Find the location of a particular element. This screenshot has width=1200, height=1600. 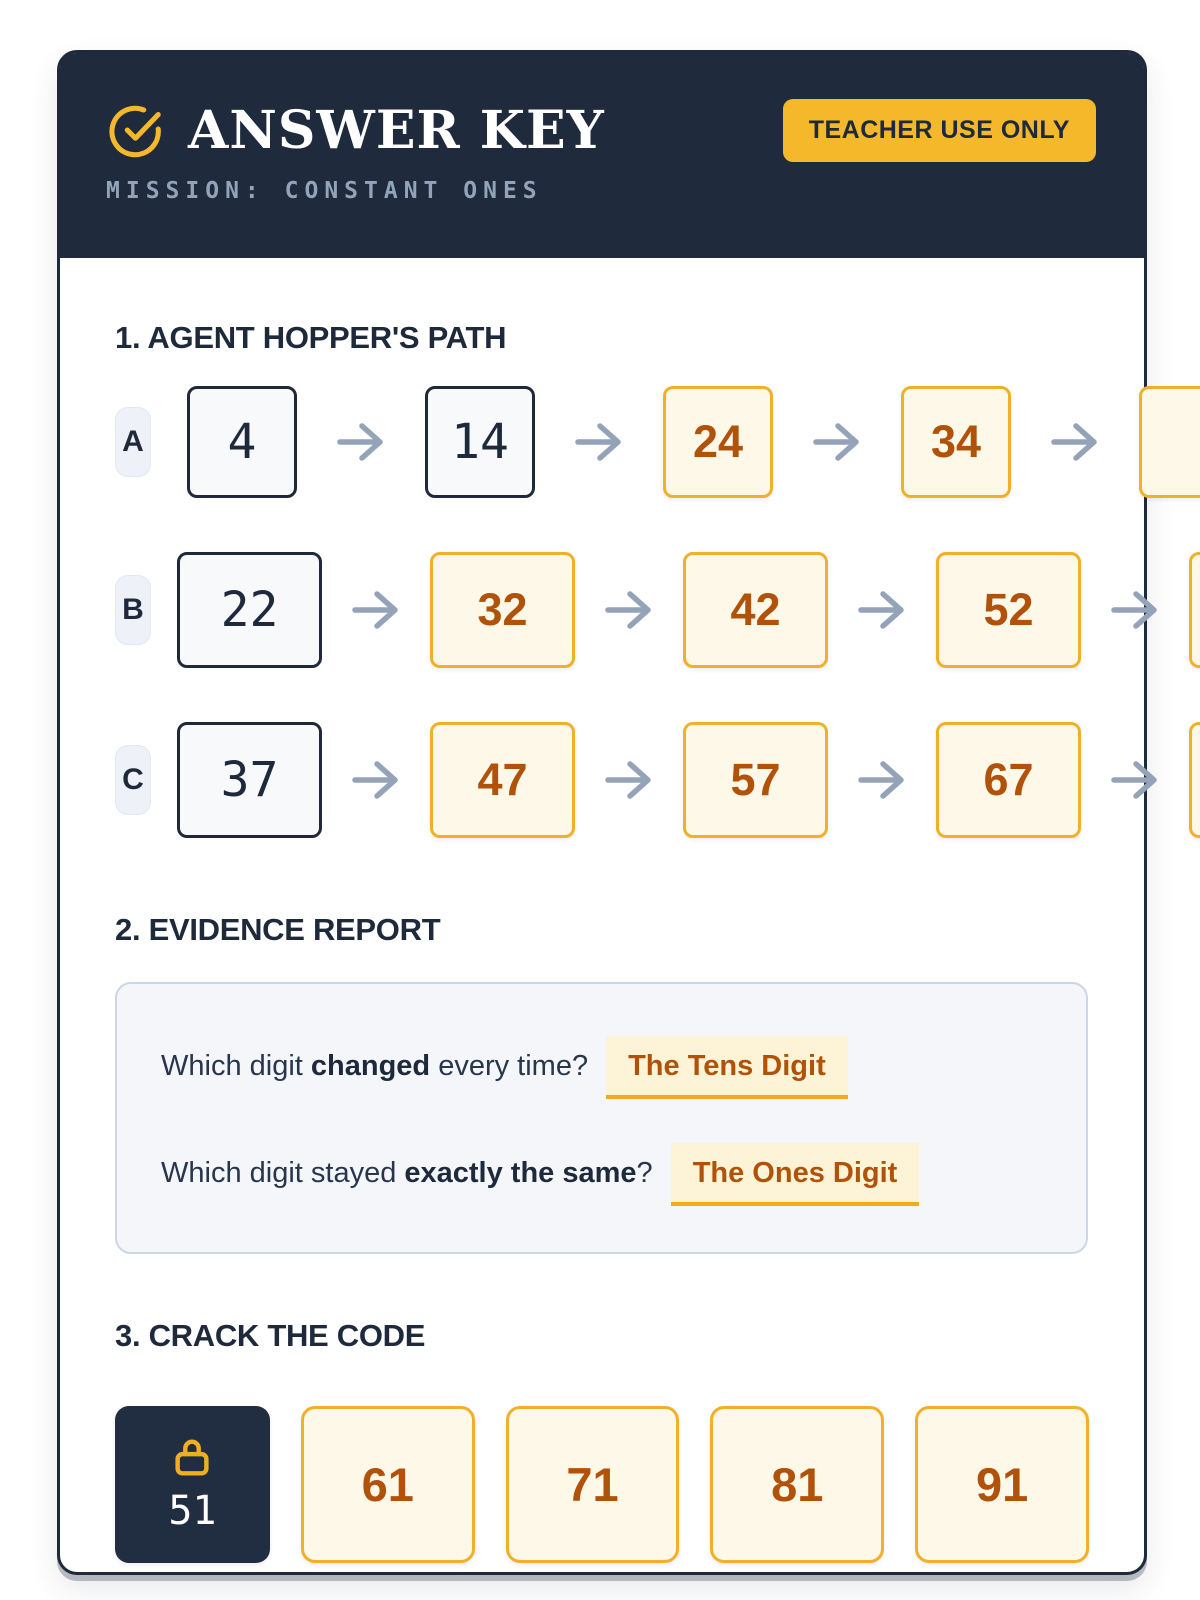

sequence-cell: 67 is located at coordinates (1008, 780).